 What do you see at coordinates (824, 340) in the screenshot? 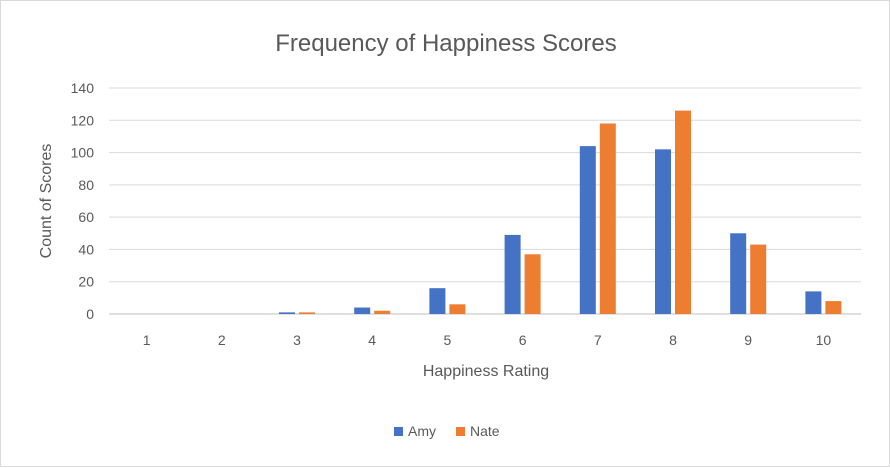
I see `x-tick-label: 10` at bounding box center [824, 340].